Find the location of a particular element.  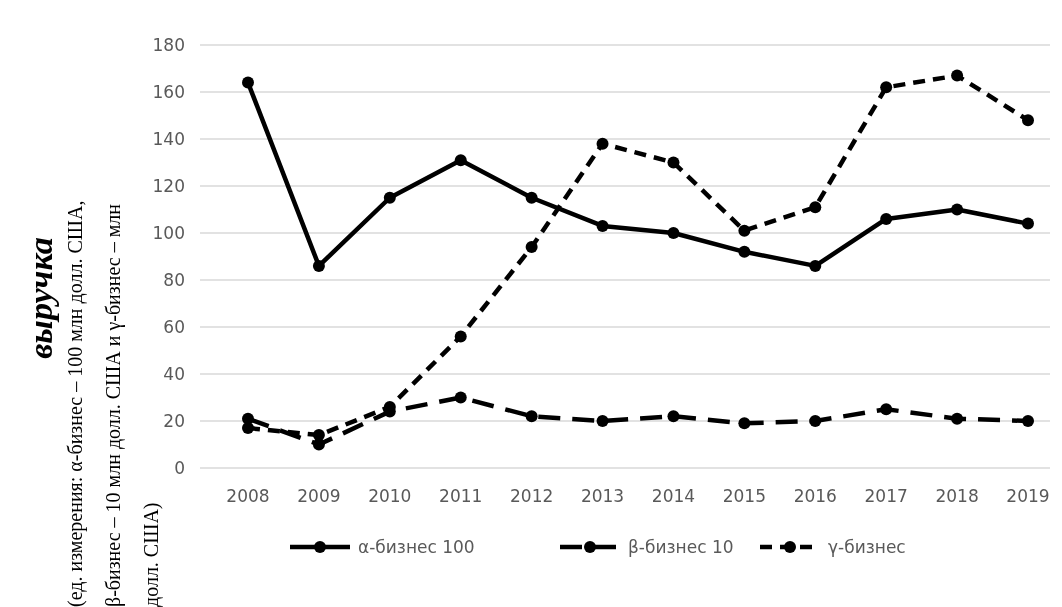

x-tick-label: 2010 is located at coordinates (390, 495).